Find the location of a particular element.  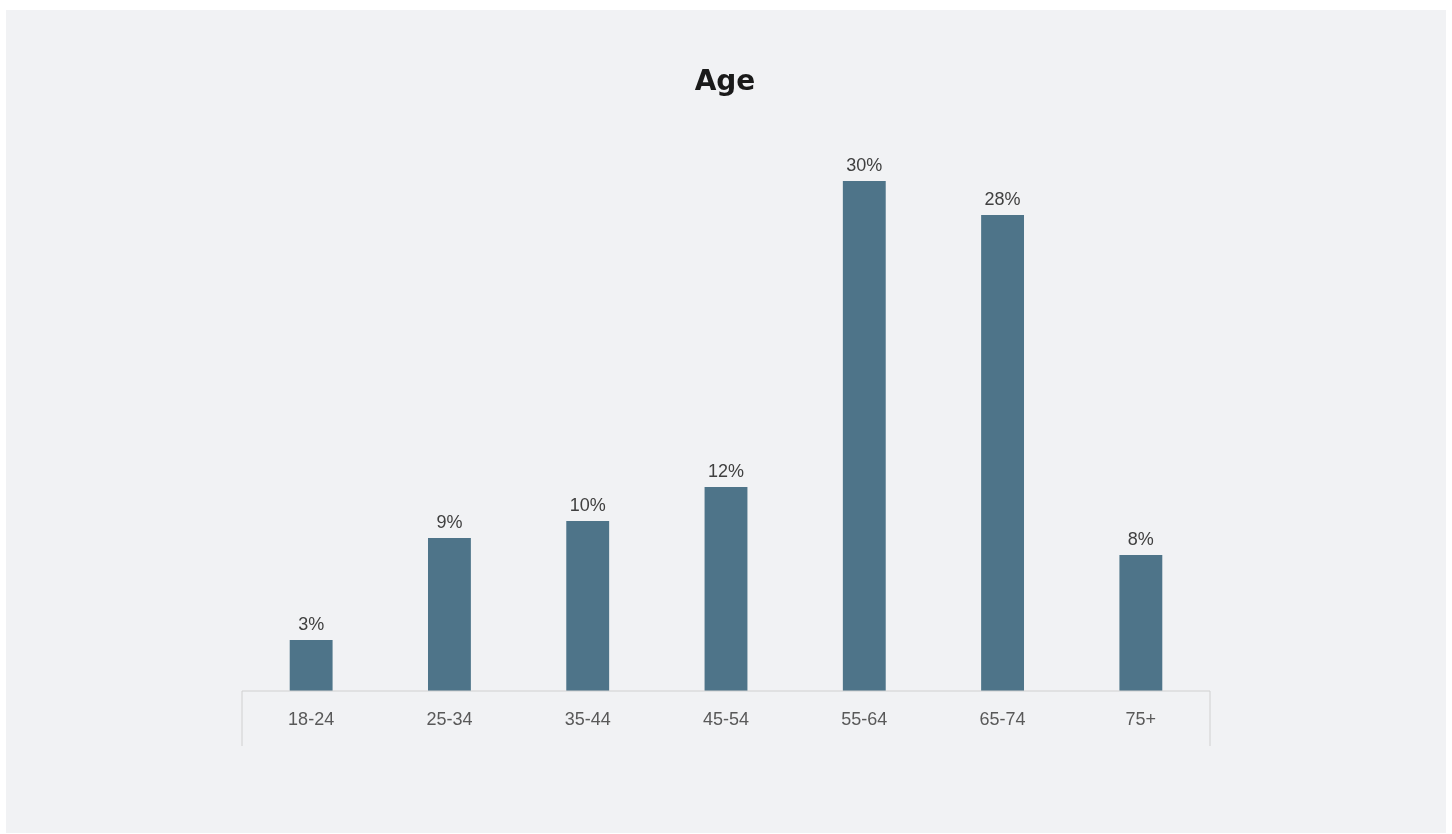

chart-title: Age is located at coordinates (725, 80).